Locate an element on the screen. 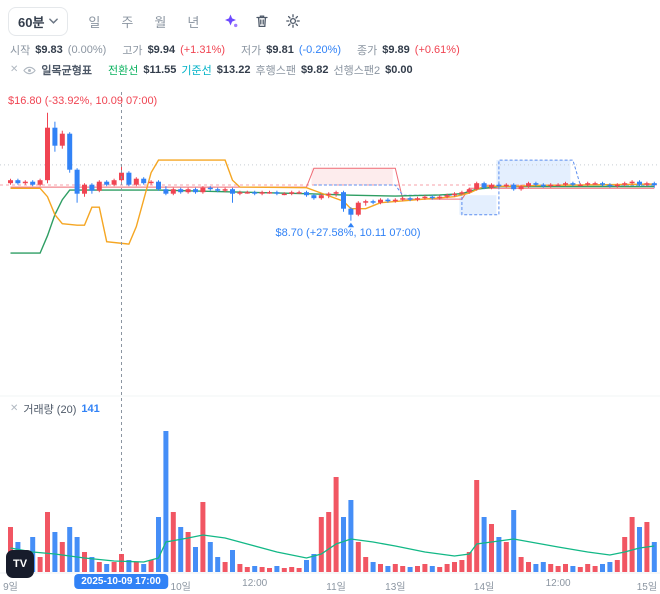 This screenshot has height=594, width=660. senkou2-label: 선행스팬2 is located at coordinates (357, 71).